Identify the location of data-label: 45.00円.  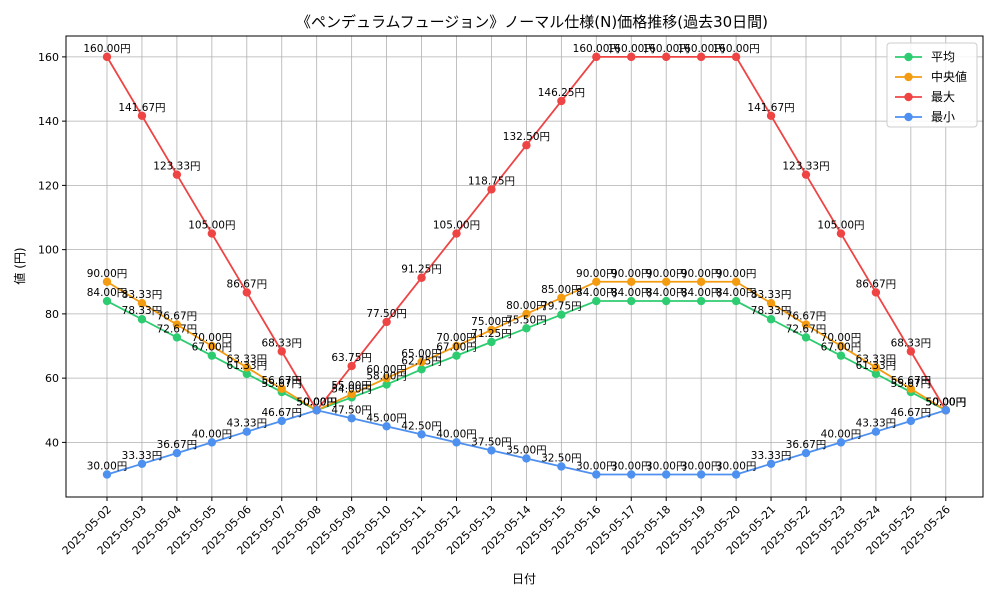
(386, 418).